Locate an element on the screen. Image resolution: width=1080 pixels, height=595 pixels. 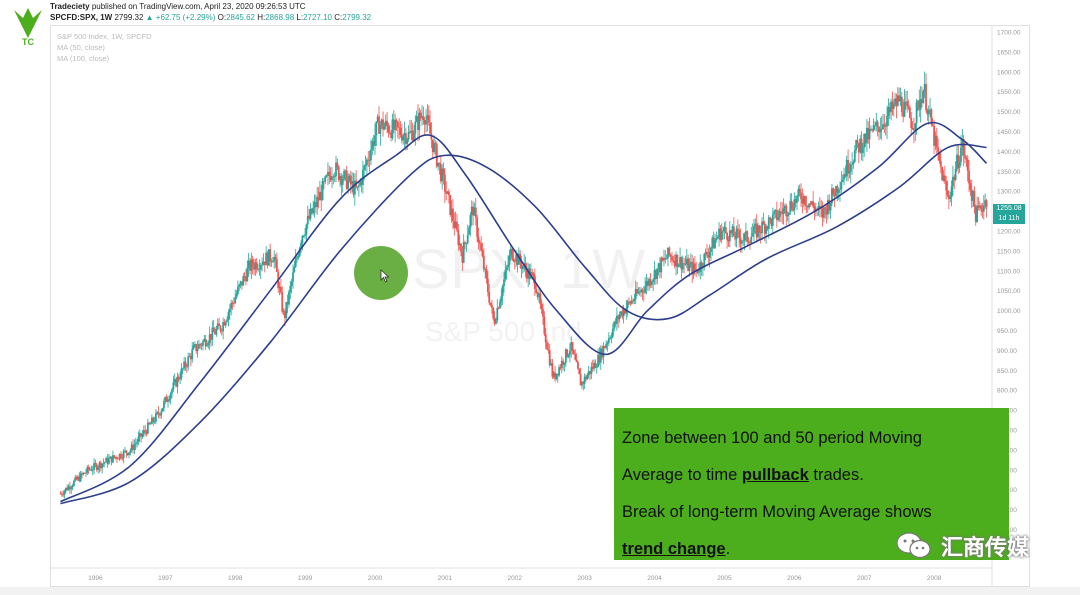
callout-line-2-end: trades. is located at coordinates (836, 475).